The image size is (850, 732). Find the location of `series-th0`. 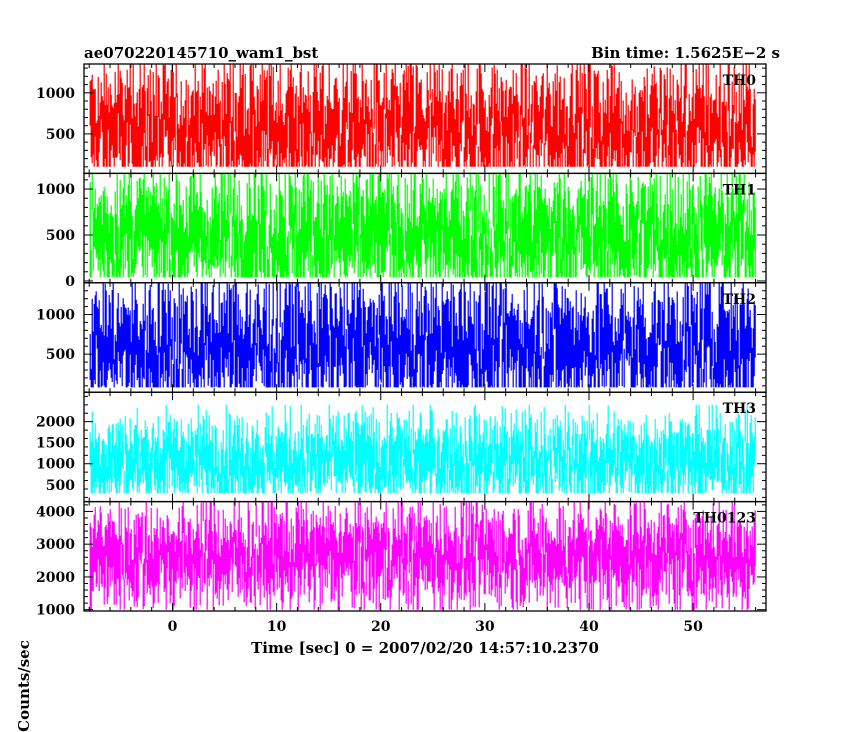

series-th0 is located at coordinates (422, 115).